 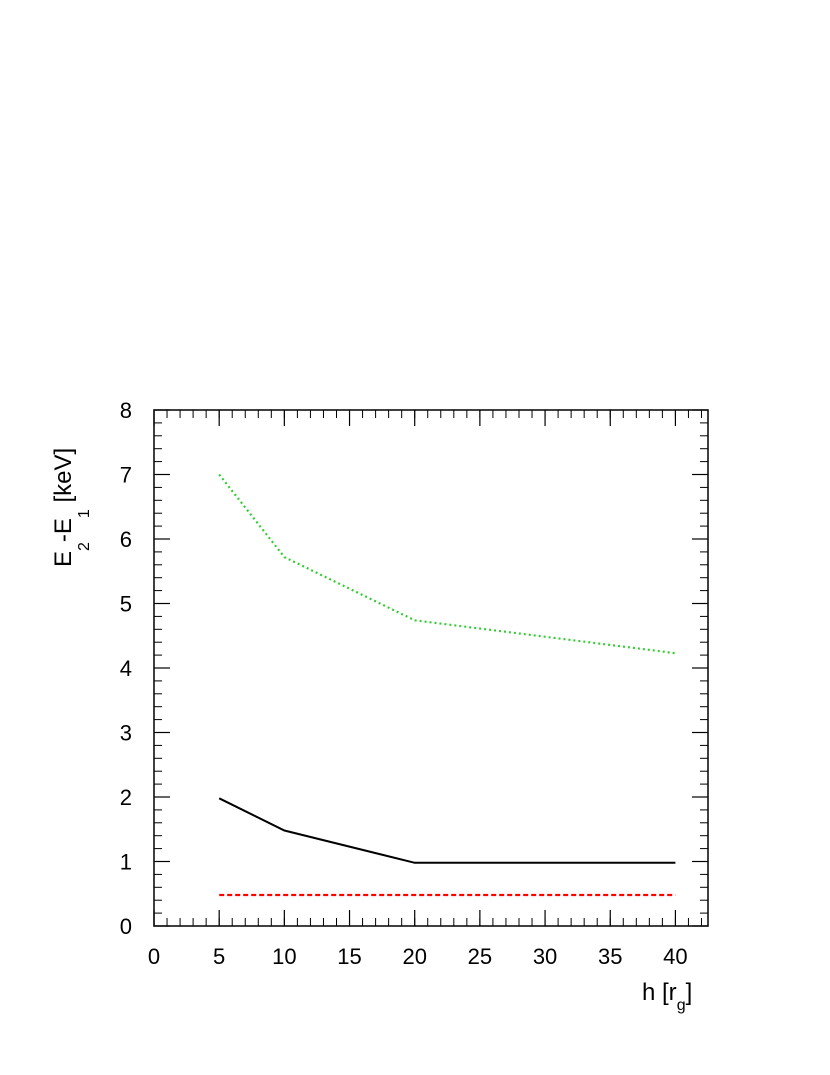 What do you see at coordinates (545, 956) in the screenshot?
I see `x-tick-label: 30` at bounding box center [545, 956].